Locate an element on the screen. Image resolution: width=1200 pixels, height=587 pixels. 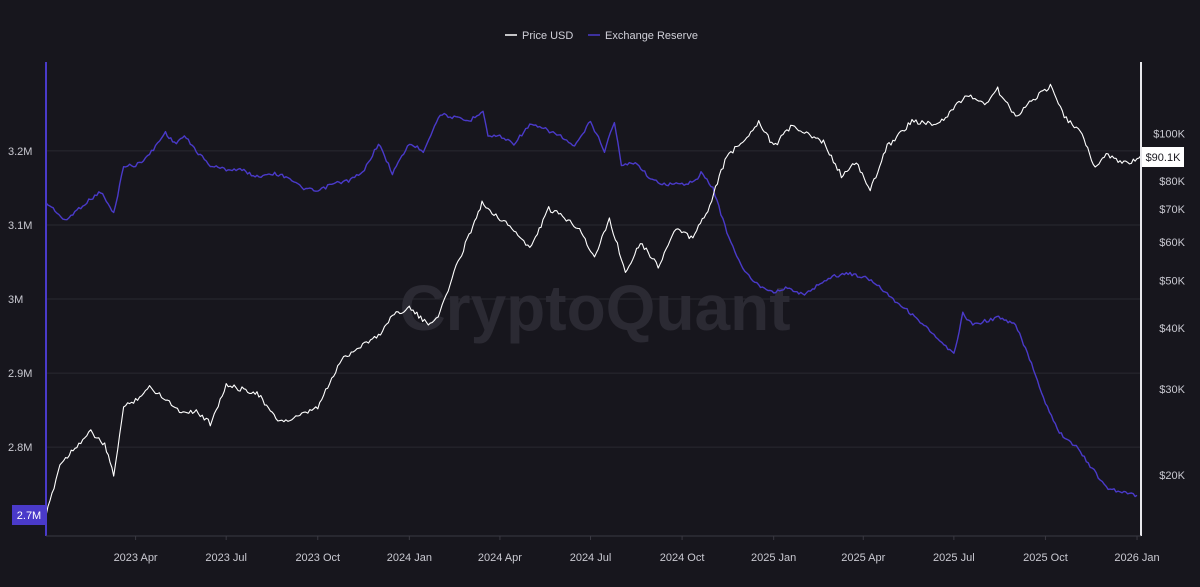
legend: Price USD Exchange Reserve is located at coordinates (601, 36).